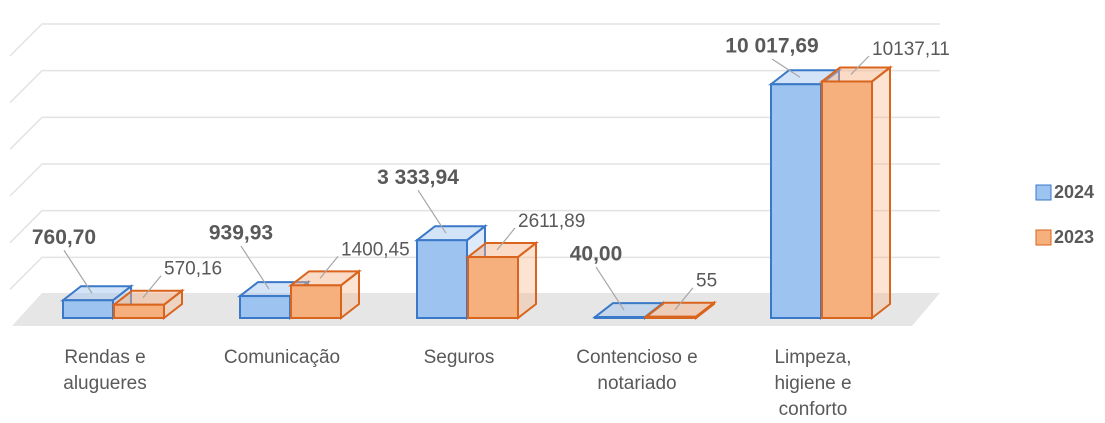 The image size is (1105, 423). What do you see at coordinates (104, 357) in the screenshot?
I see `label-line: Rendas e` at bounding box center [104, 357].